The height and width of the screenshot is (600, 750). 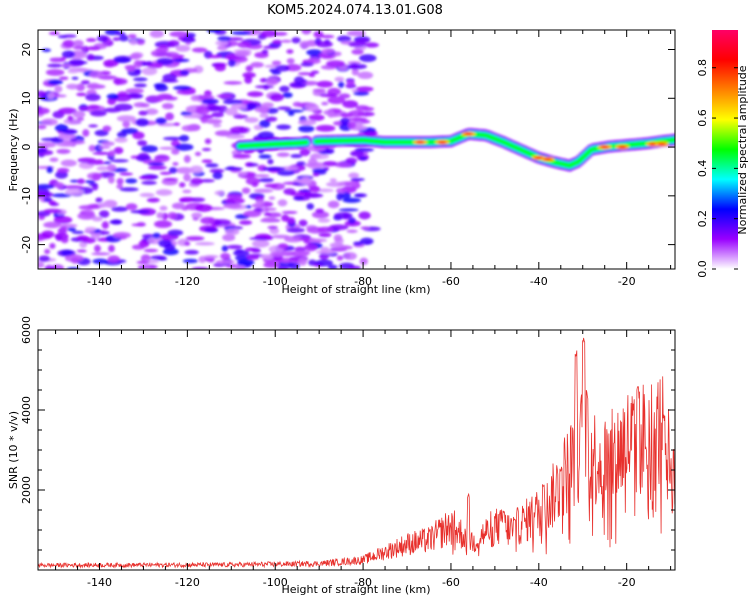 I want to click on colorbar-label: Normalized spectral amplitude, so click(x=742, y=149).